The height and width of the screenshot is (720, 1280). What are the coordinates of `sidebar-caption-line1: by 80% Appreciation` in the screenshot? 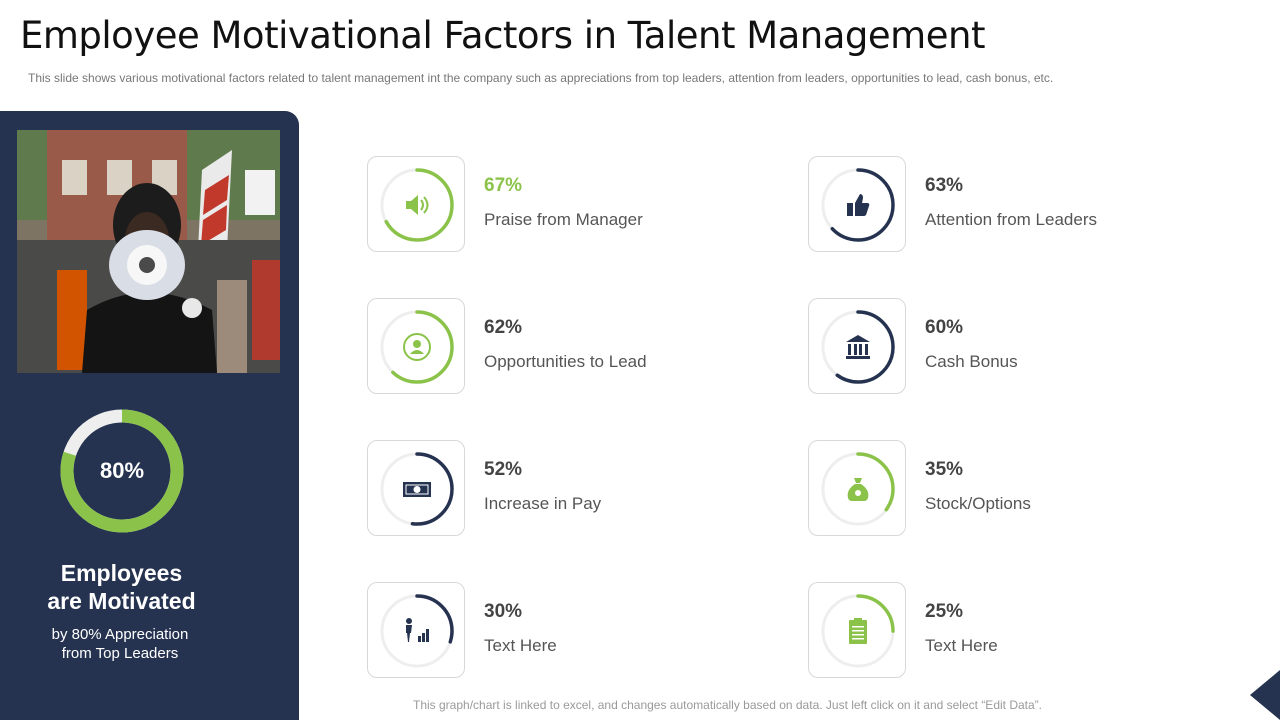 It's located at (120, 634).